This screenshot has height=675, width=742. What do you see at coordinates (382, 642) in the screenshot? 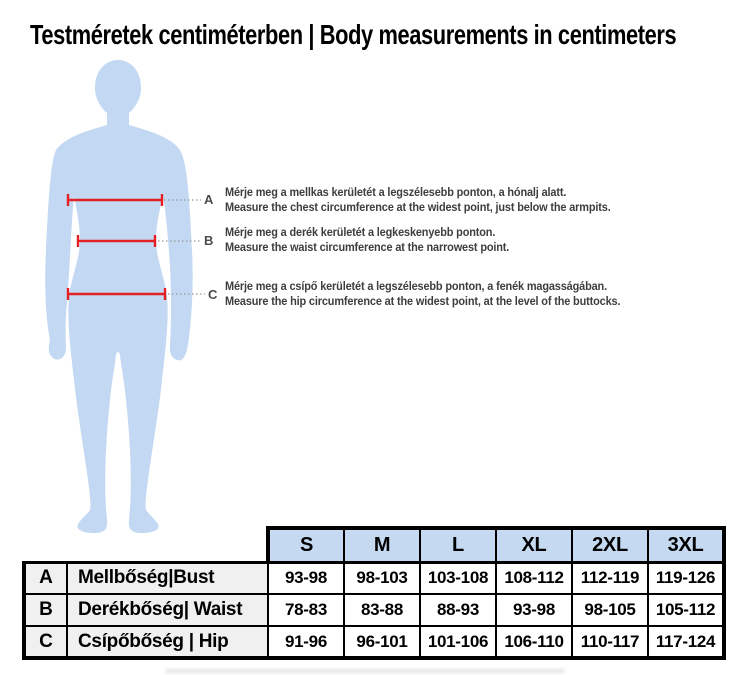
I see `hip-value-m: 96-101` at bounding box center [382, 642].